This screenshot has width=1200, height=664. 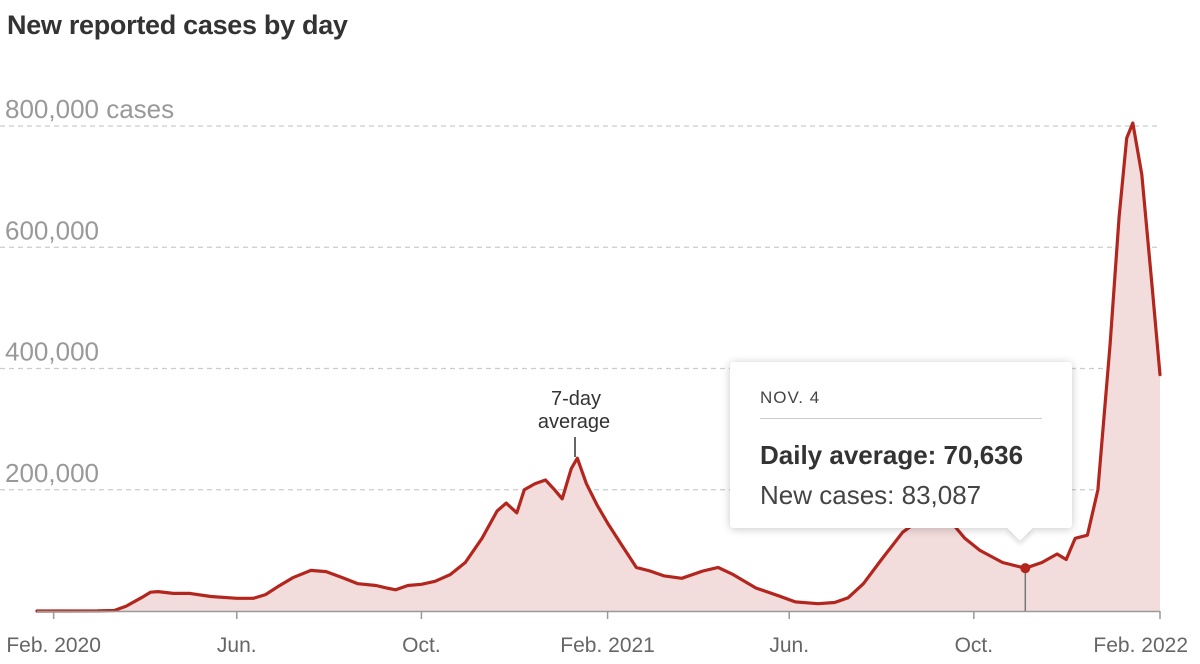 What do you see at coordinates (576, 399) in the screenshot?
I see `annotation-line-1: 7-day` at bounding box center [576, 399].